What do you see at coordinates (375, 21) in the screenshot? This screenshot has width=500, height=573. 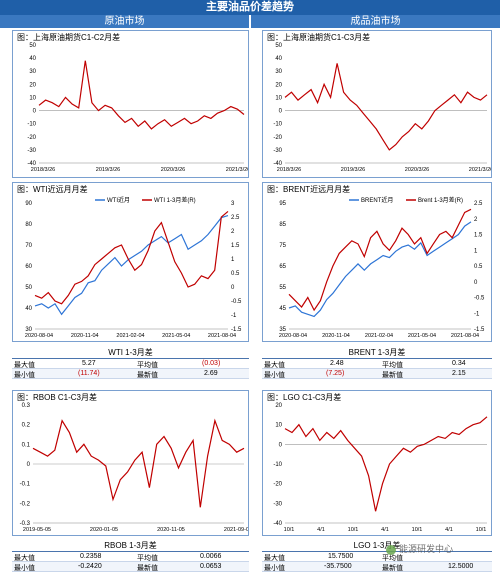 I see `header-product-market: 成品油市场` at bounding box center [375, 21].